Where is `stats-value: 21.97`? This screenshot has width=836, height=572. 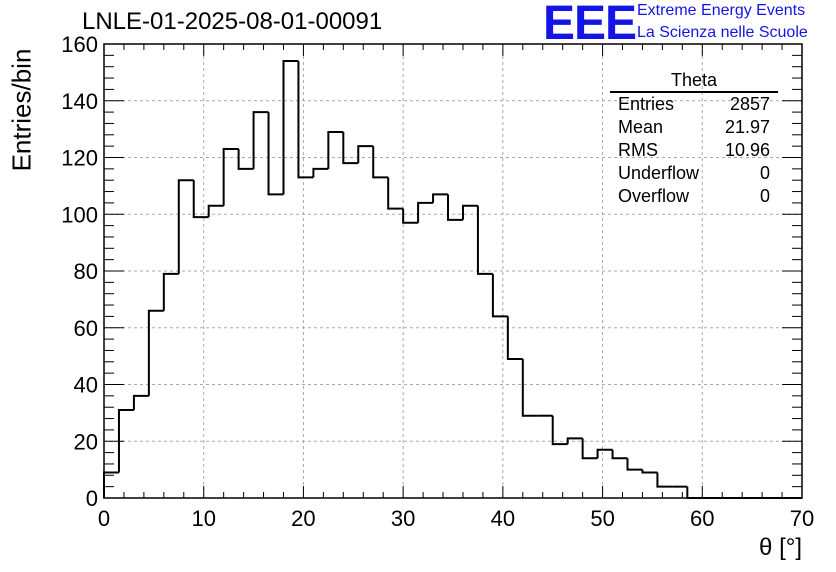
stats-value: 21.97 is located at coordinates (747, 127).